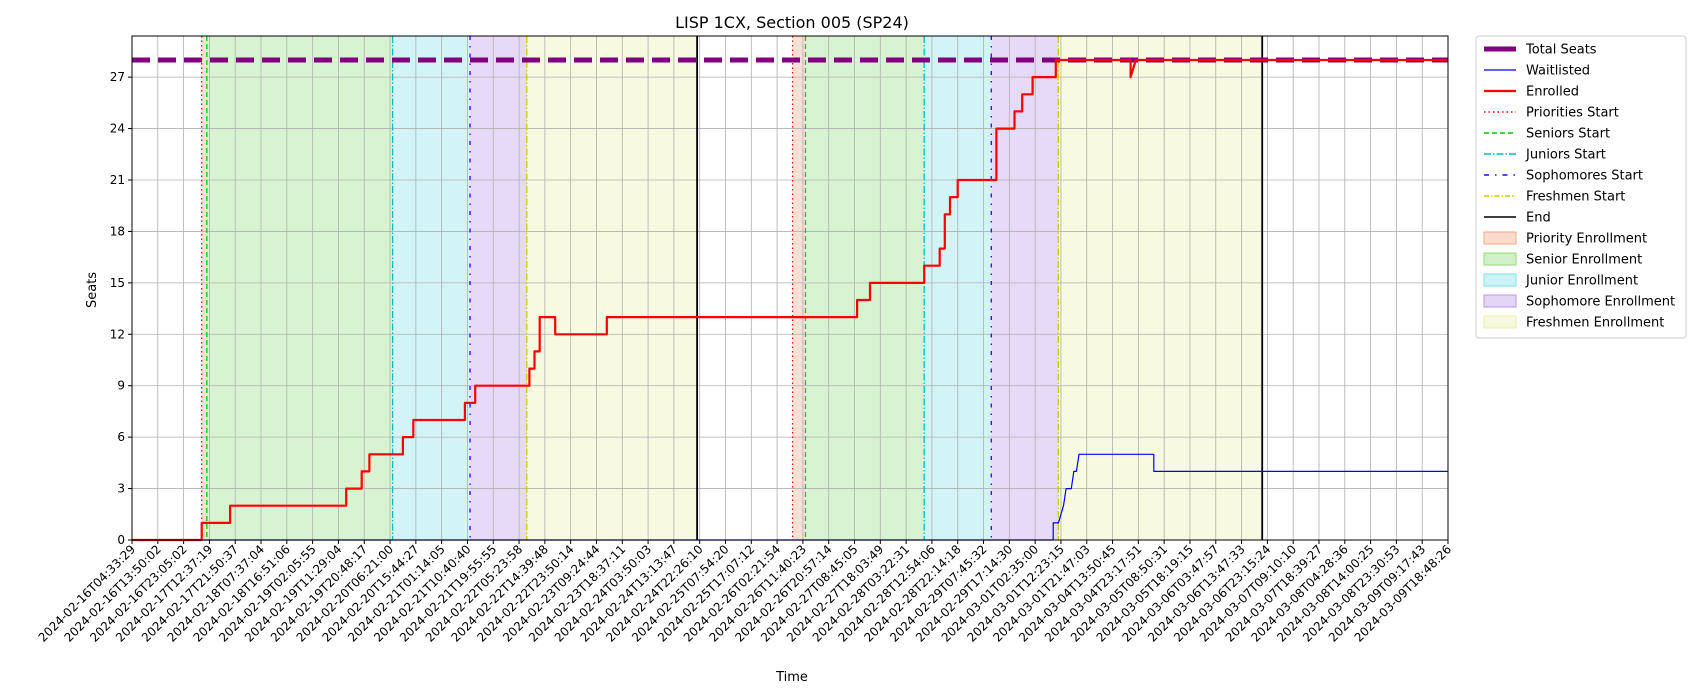  I want to click on legend-item-waitlisted-label: Waitlisted, so click(1558, 71).